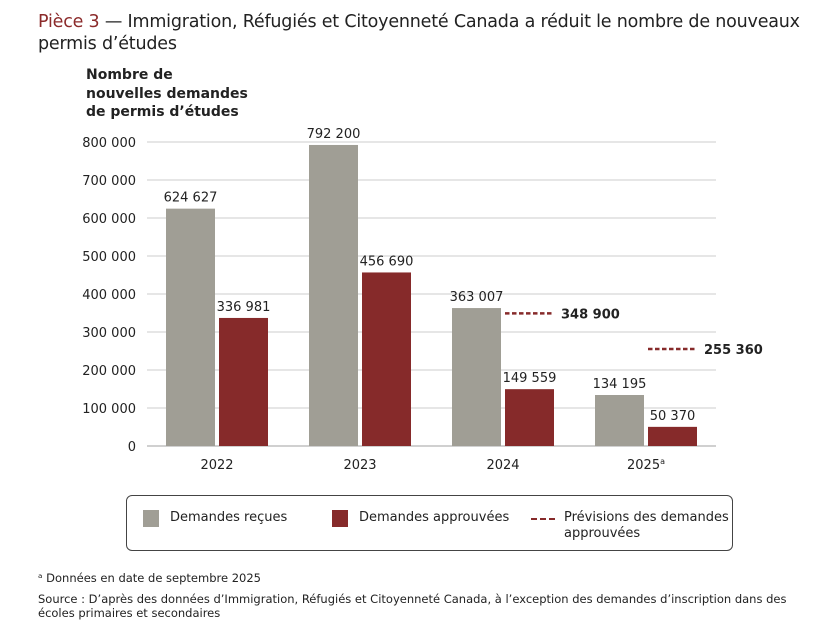 The width and height of the screenshot is (832, 632). I want to click on x-tick-label: 2024, so click(502, 465).